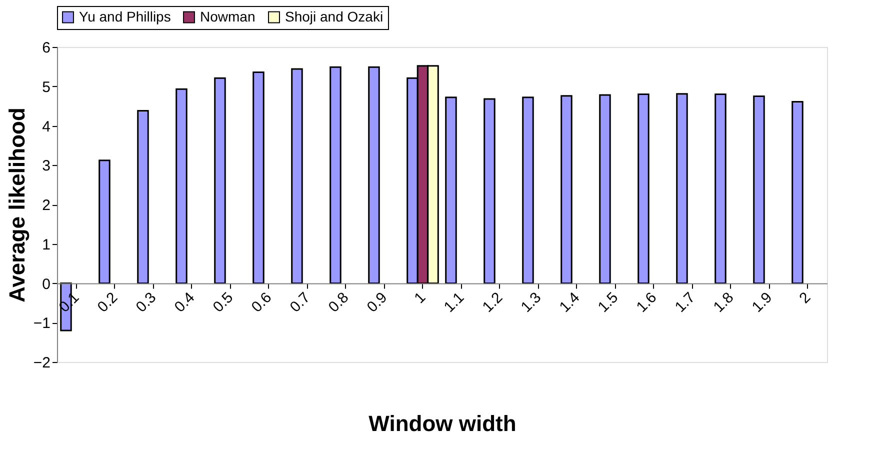  Describe the element at coordinates (646, 302) in the screenshot. I see `x-tick-label: 1.6` at that location.